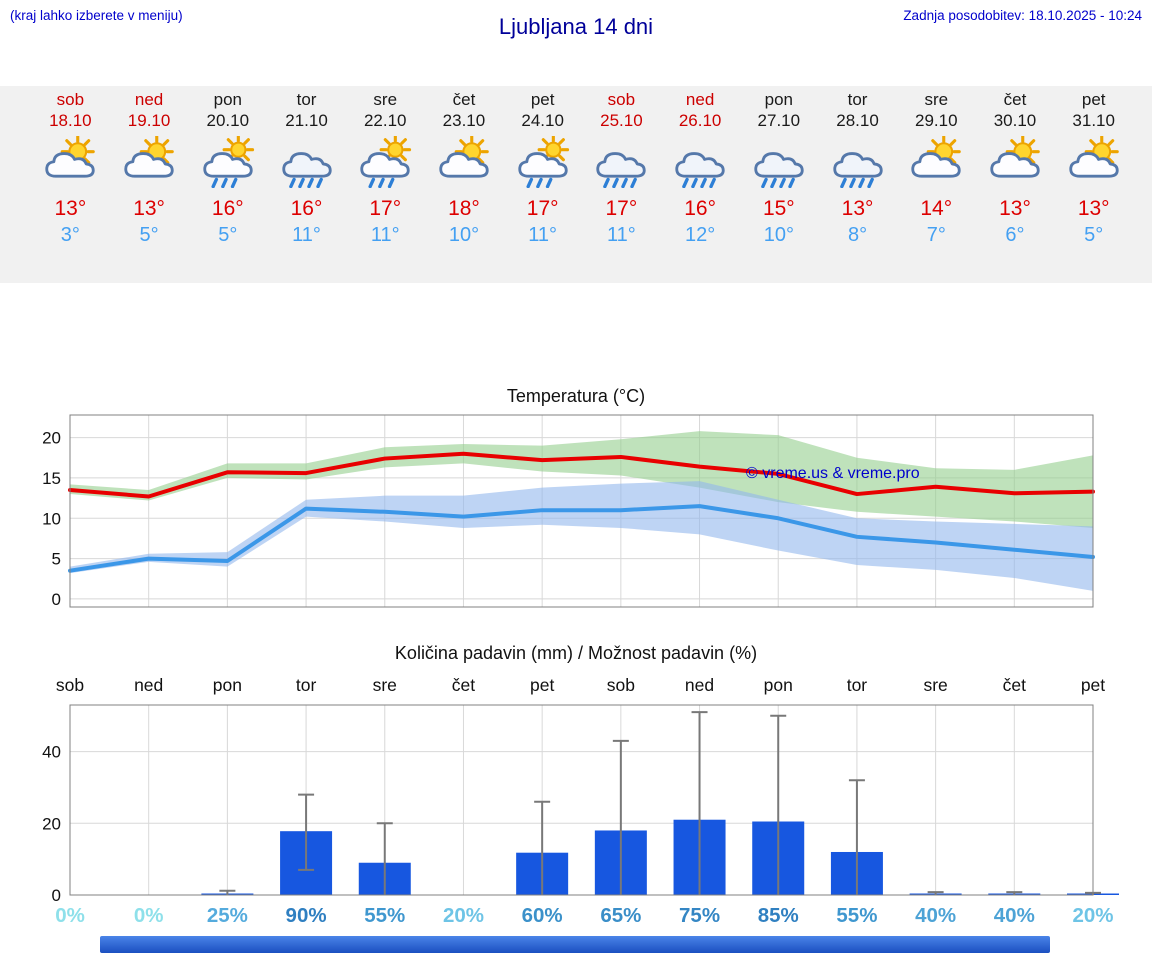 This screenshot has height=975, width=1152. Describe the element at coordinates (1093, 184) in the screenshot. I see `day-column: pet 31.10 13° 5°` at that location.